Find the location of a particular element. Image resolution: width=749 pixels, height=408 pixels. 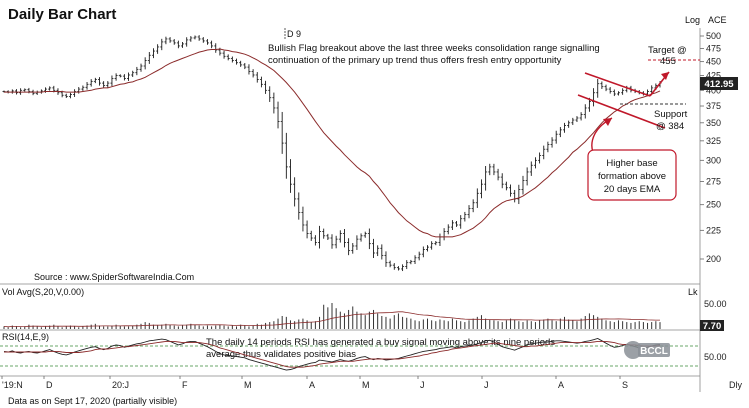

price-tick-label: 450 is located at coordinates (713, 62).